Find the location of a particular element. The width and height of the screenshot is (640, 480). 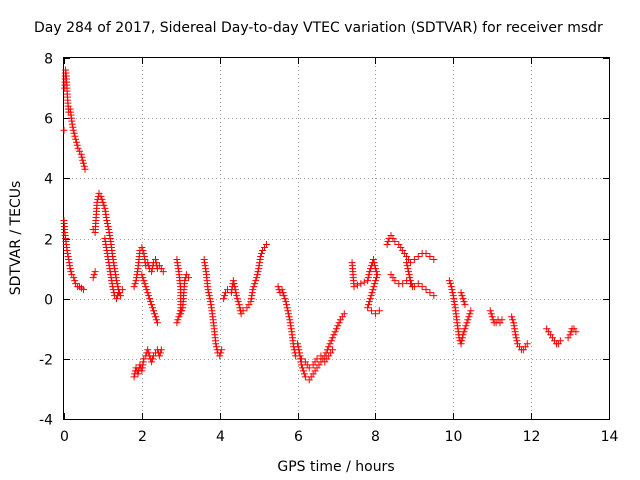

x-tick-label: 6 is located at coordinates (298, 437).